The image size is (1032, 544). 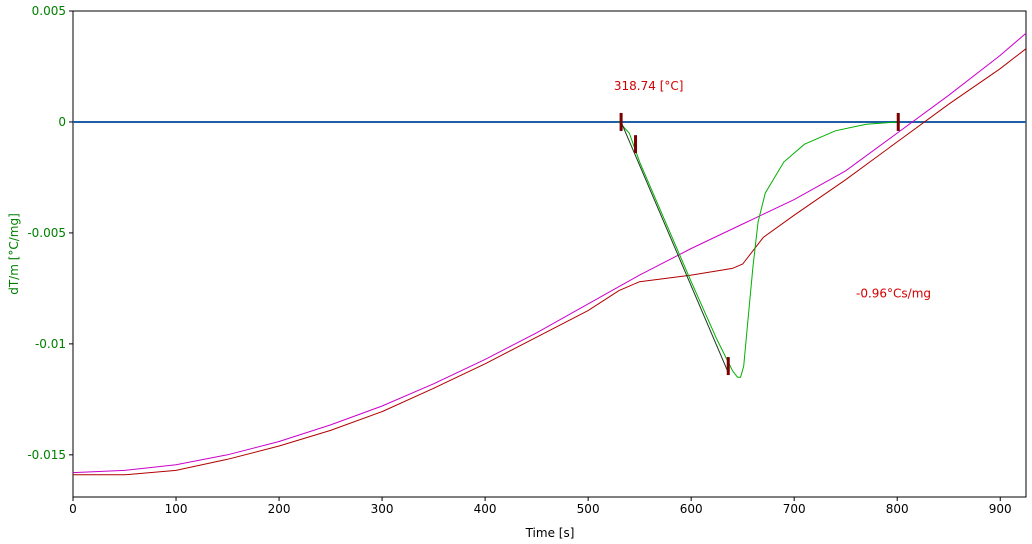 I want to click on annotation-label: 318.74 [°C], so click(x=649, y=86).